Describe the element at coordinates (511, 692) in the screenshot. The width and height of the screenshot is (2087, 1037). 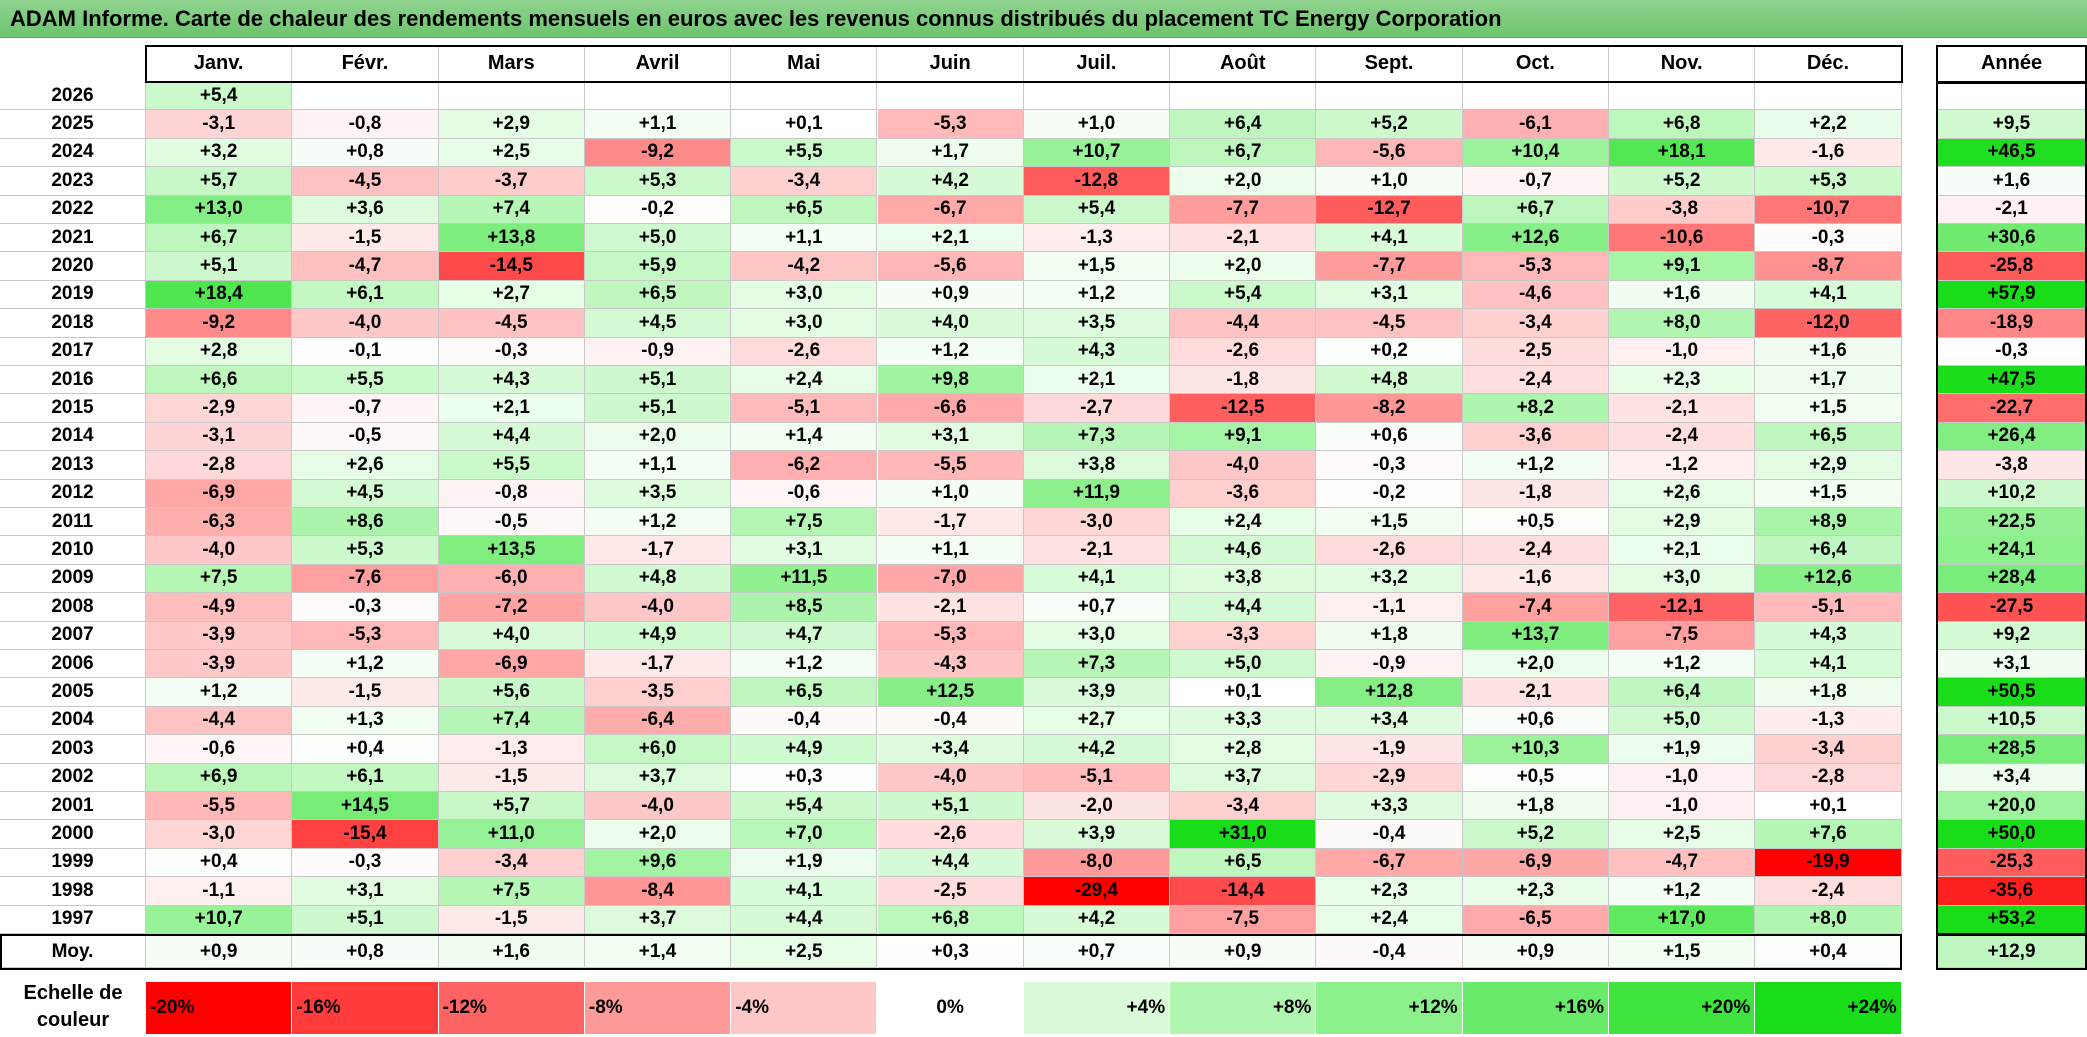
I see `heatmap-cell: +5,6` at that location.